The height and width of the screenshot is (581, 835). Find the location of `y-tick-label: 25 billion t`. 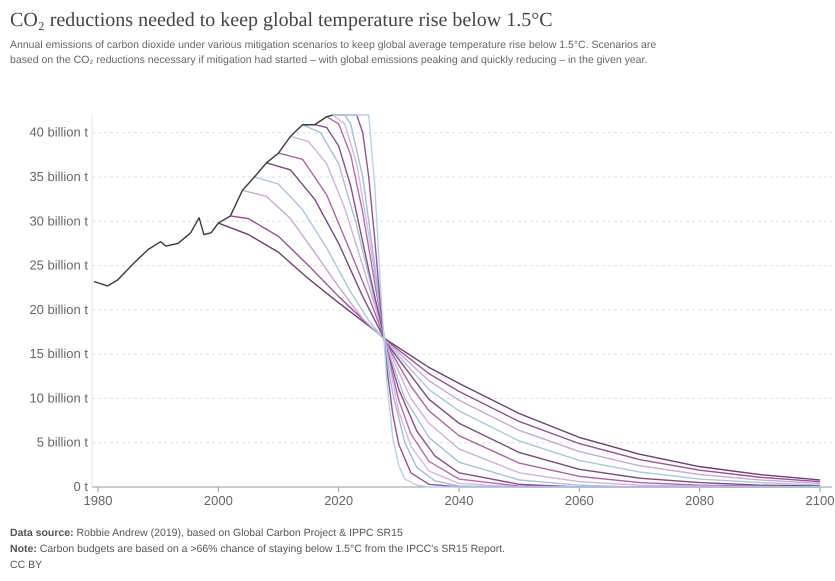

y-tick-label: 25 billion t is located at coordinates (58, 265).